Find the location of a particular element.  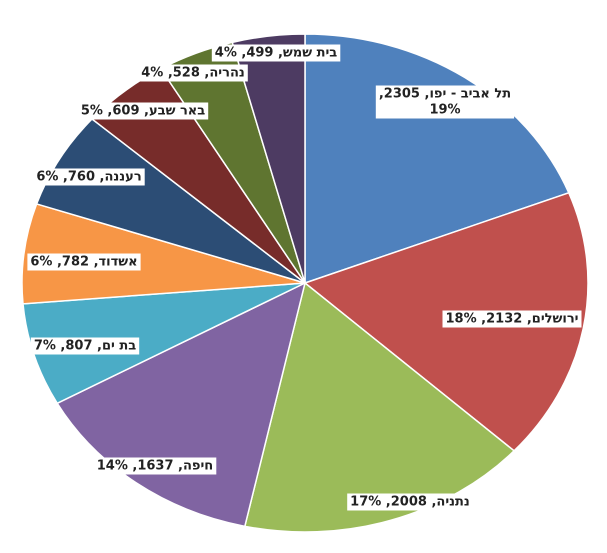

data-label: רעננה, 760, 6% is located at coordinates (89, 177).